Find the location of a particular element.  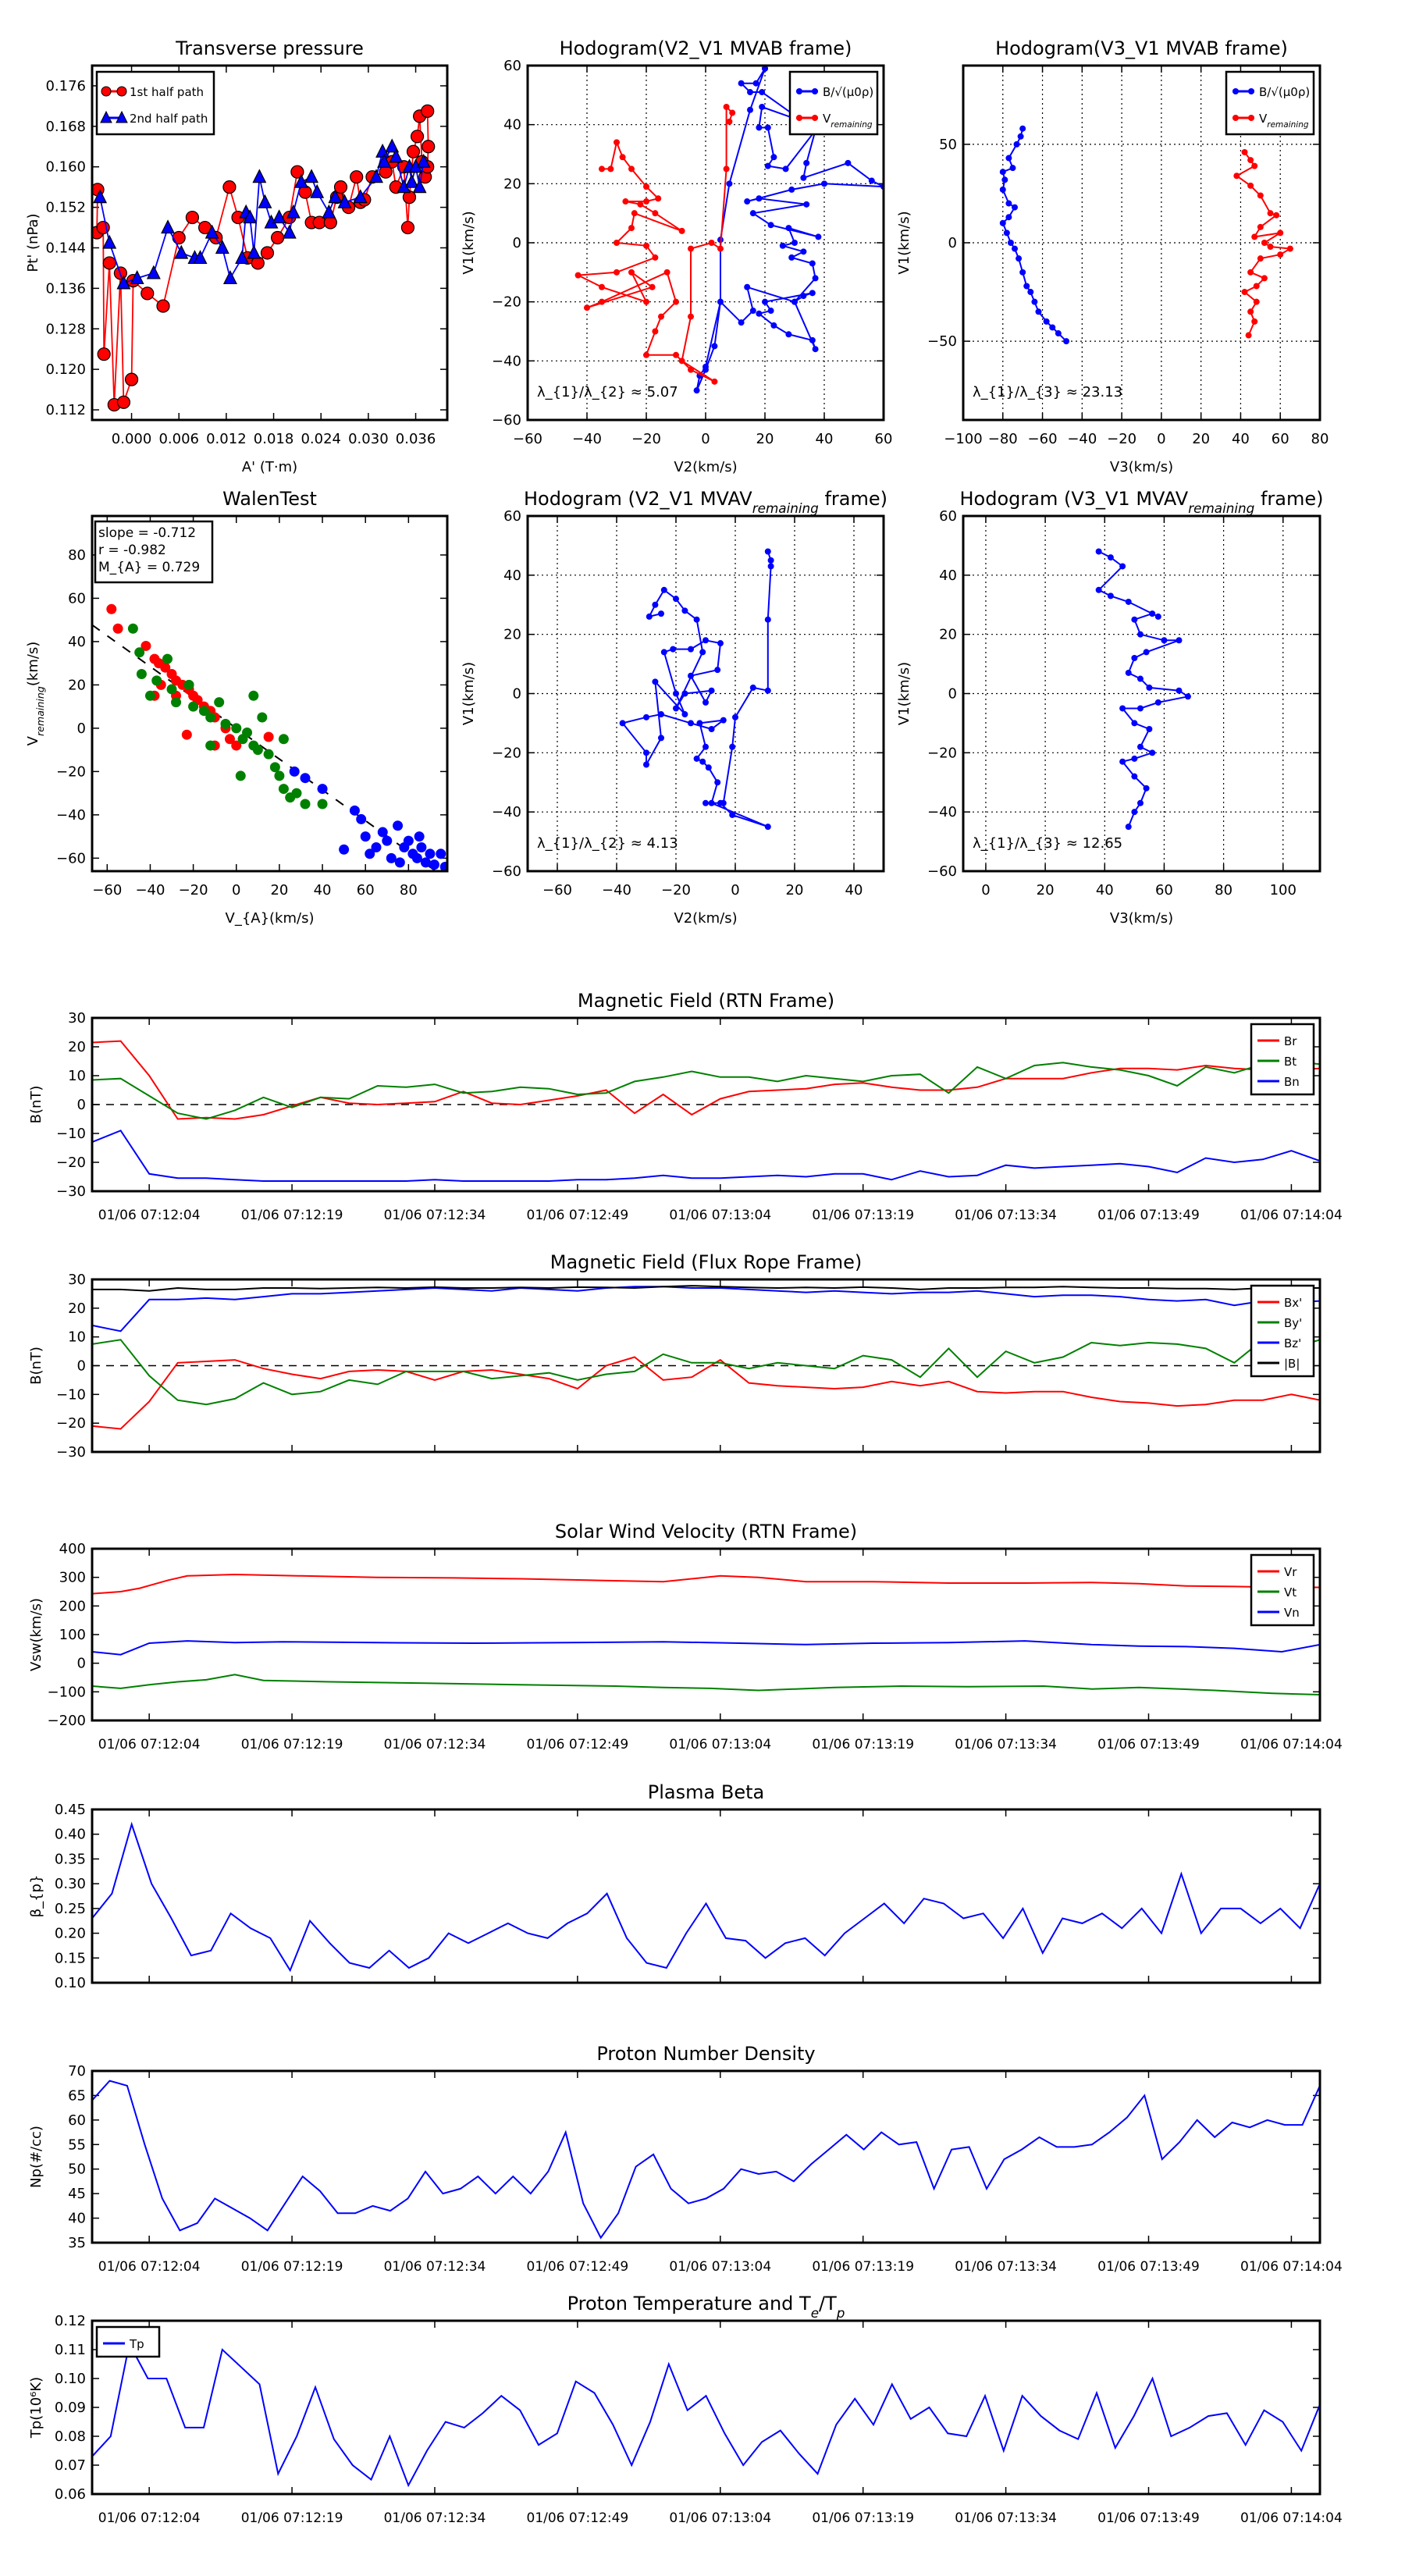

chart-title: Solar Wind Velocity (RTN Frame) is located at coordinates (706, 1531).